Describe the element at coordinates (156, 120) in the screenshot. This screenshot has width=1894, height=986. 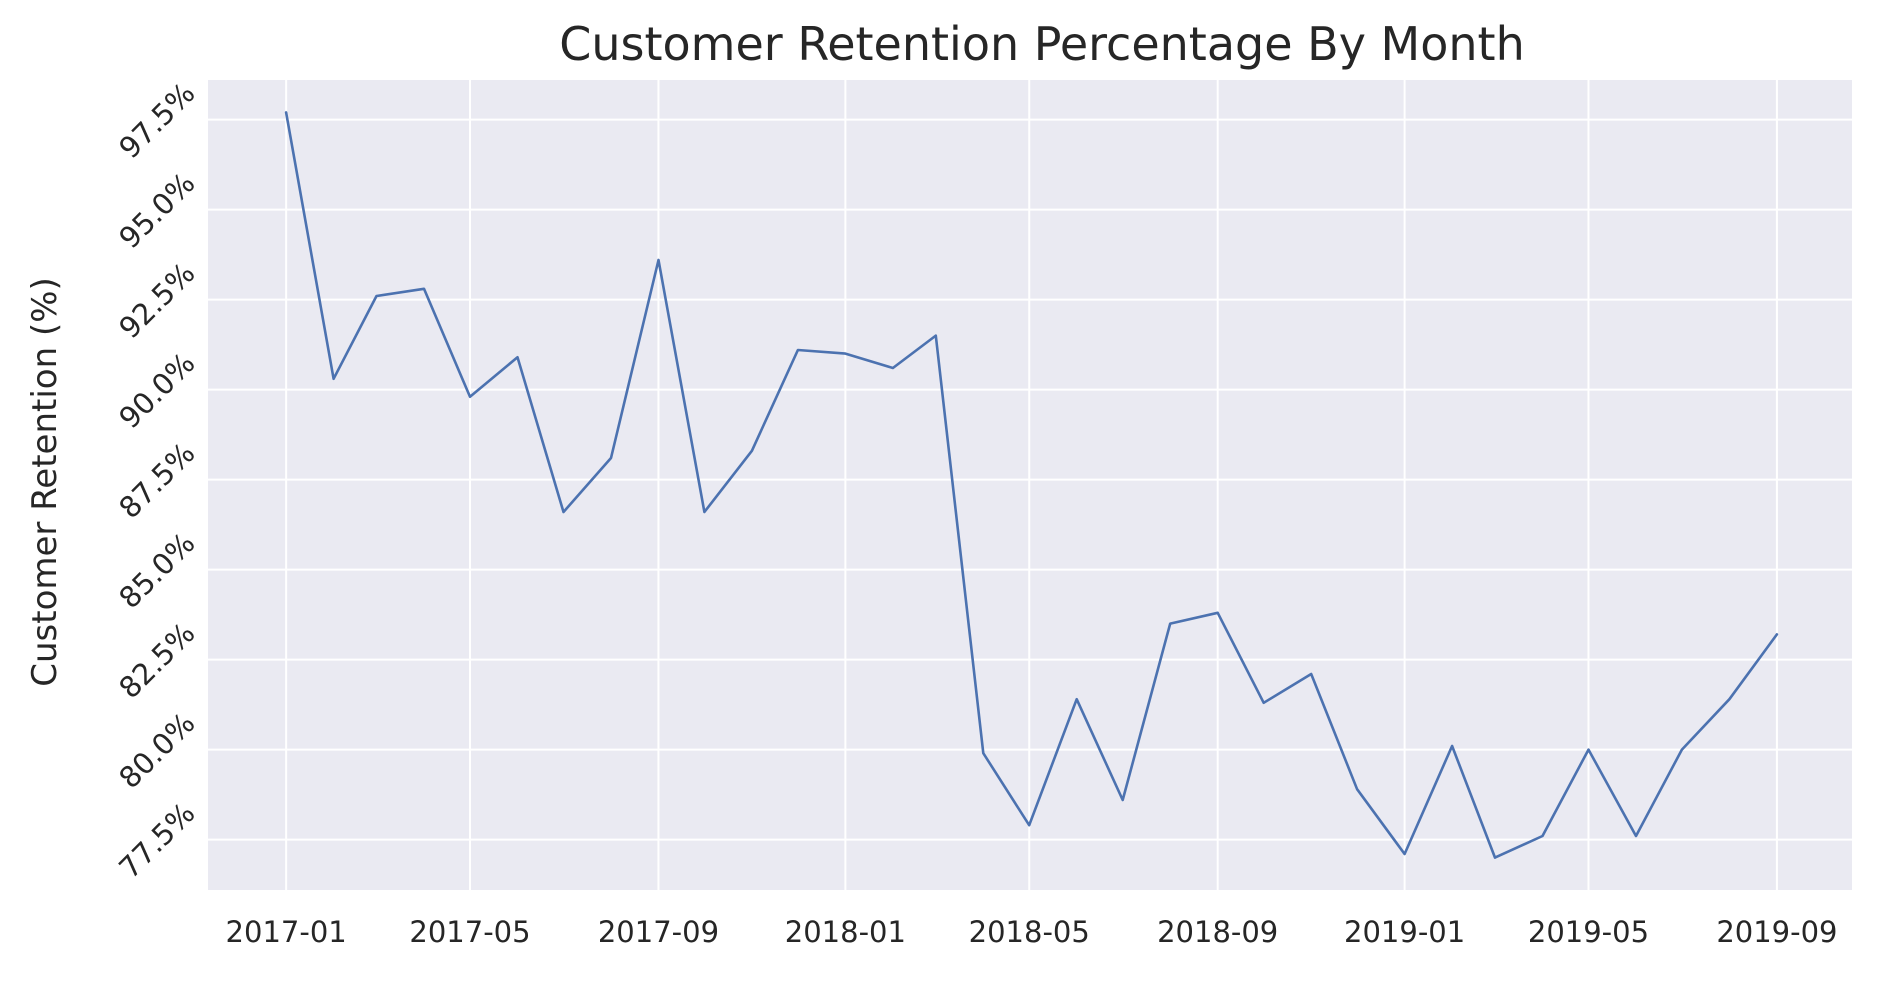
I see `y-tick-label: 97.5%` at that location.